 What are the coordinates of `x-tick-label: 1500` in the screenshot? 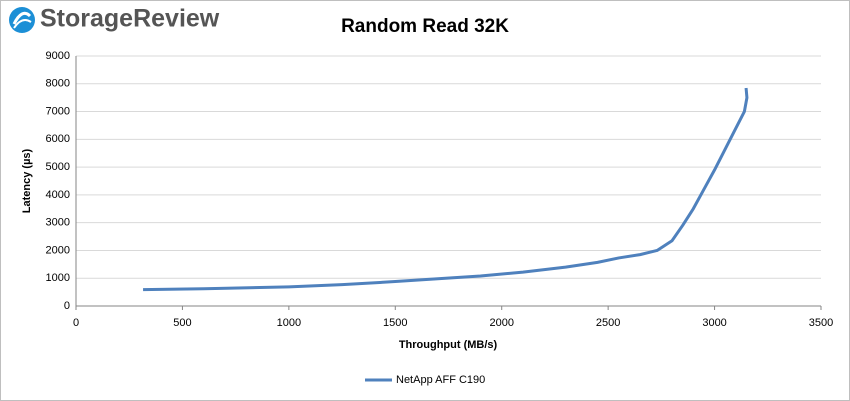 It's located at (395, 323).